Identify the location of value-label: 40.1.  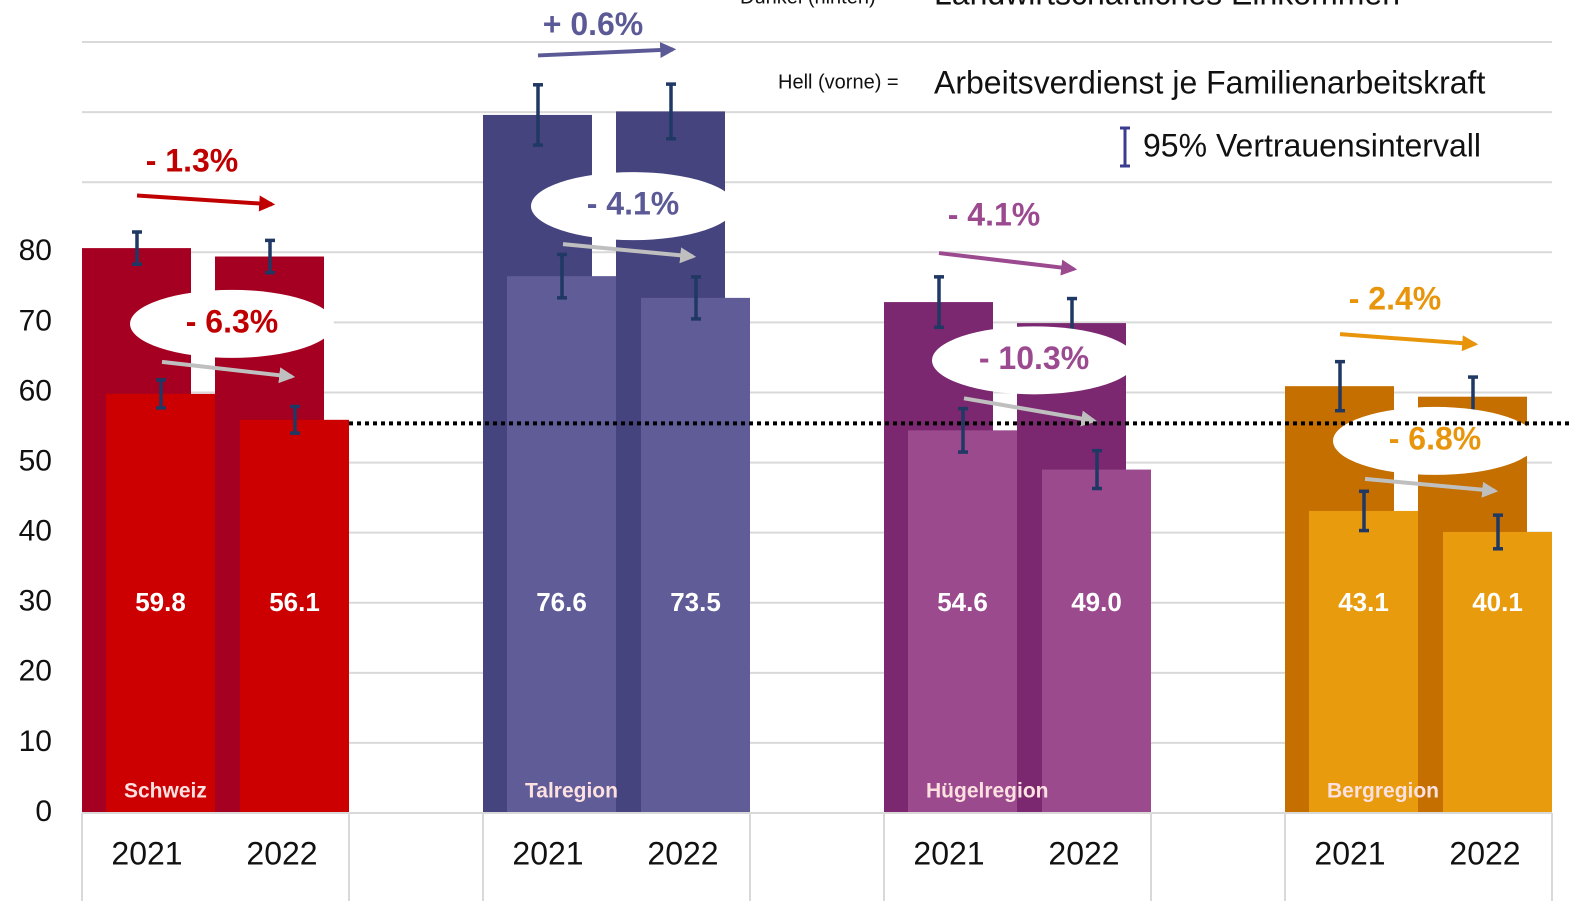
(1497, 602).